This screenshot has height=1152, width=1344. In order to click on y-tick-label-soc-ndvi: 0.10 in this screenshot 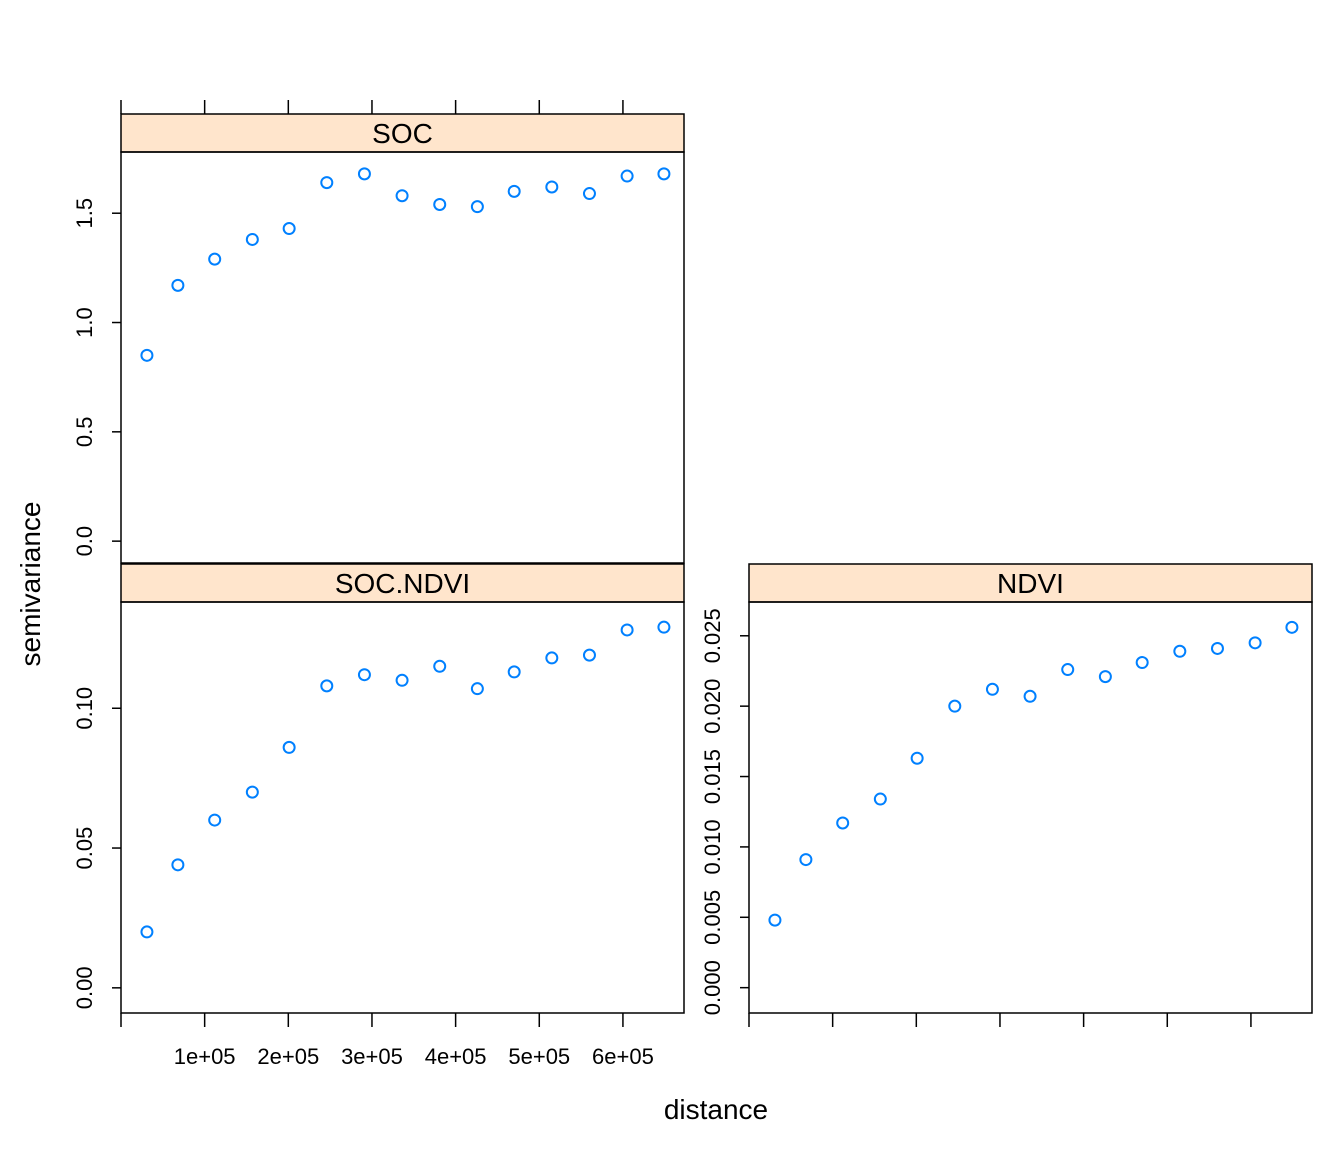, I will do `click(84, 708)`.